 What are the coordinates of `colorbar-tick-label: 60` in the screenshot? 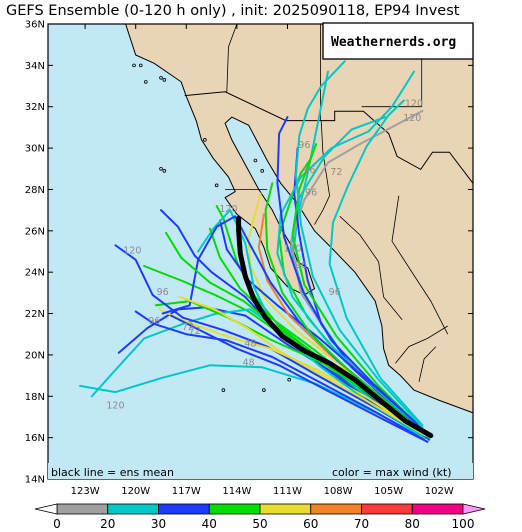 It's located at (310, 524).